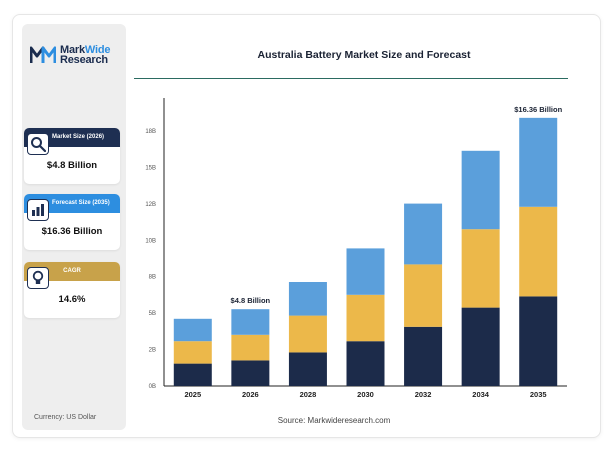 Image resolution: width=613 pixels, height=460 pixels. Describe the element at coordinates (150, 241) in the screenshot. I see `y-tick-label: 10B` at that location.